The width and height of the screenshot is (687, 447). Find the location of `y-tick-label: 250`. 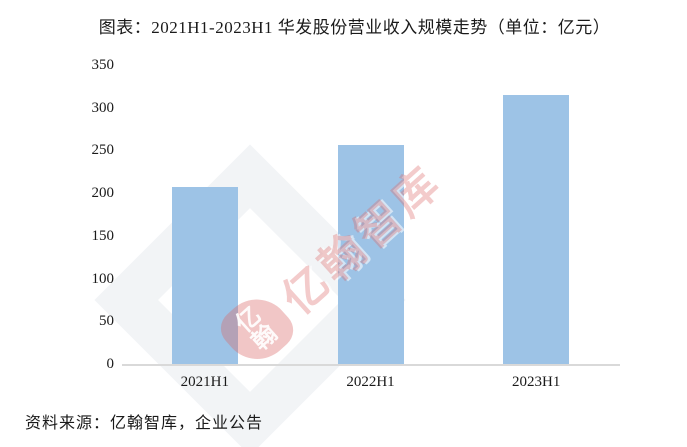

y-tick-label: 250 is located at coordinates (103, 150).